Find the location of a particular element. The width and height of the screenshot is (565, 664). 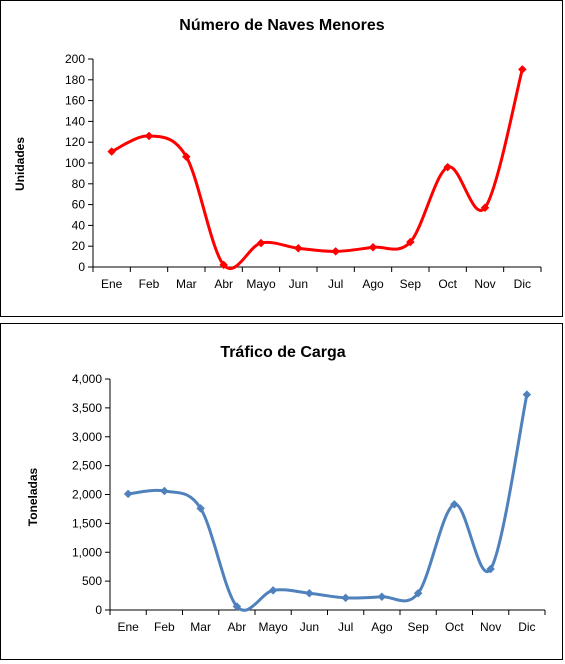

y-tick-label: 2,500 is located at coordinates (87, 466).